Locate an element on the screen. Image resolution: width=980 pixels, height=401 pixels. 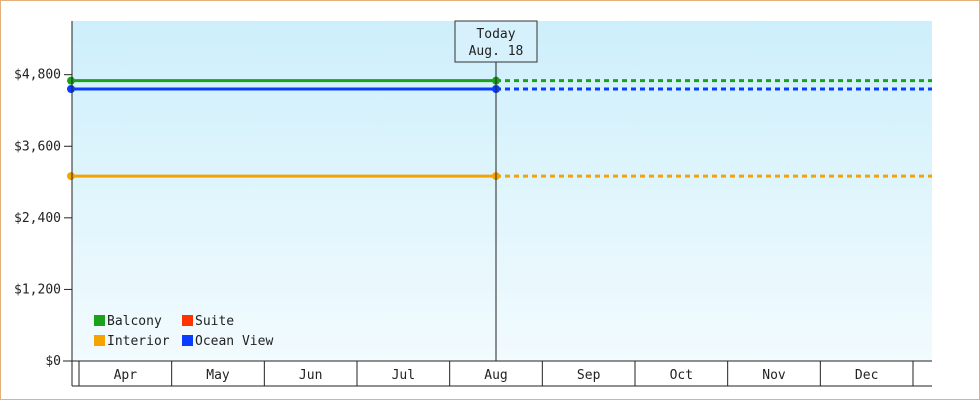
y-tick-label: $0 is located at coordinates (53, 361).